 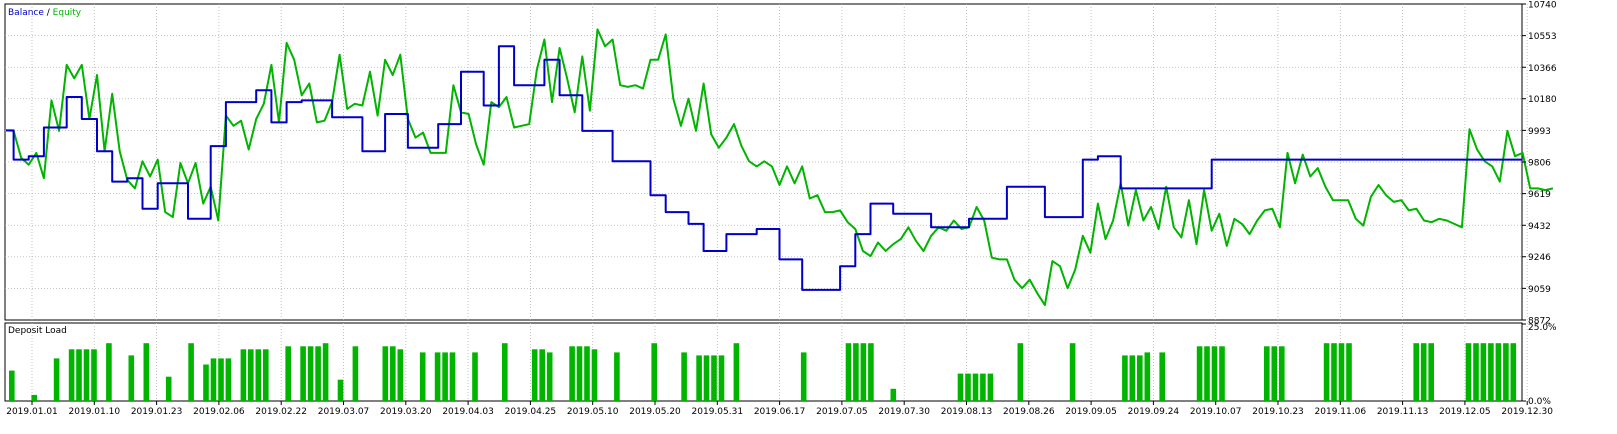 What do you see at coordinates (281, 412) in the screenshot?
I see `x-tick-label: 2019.02.22` at bounding box center [281, 412].